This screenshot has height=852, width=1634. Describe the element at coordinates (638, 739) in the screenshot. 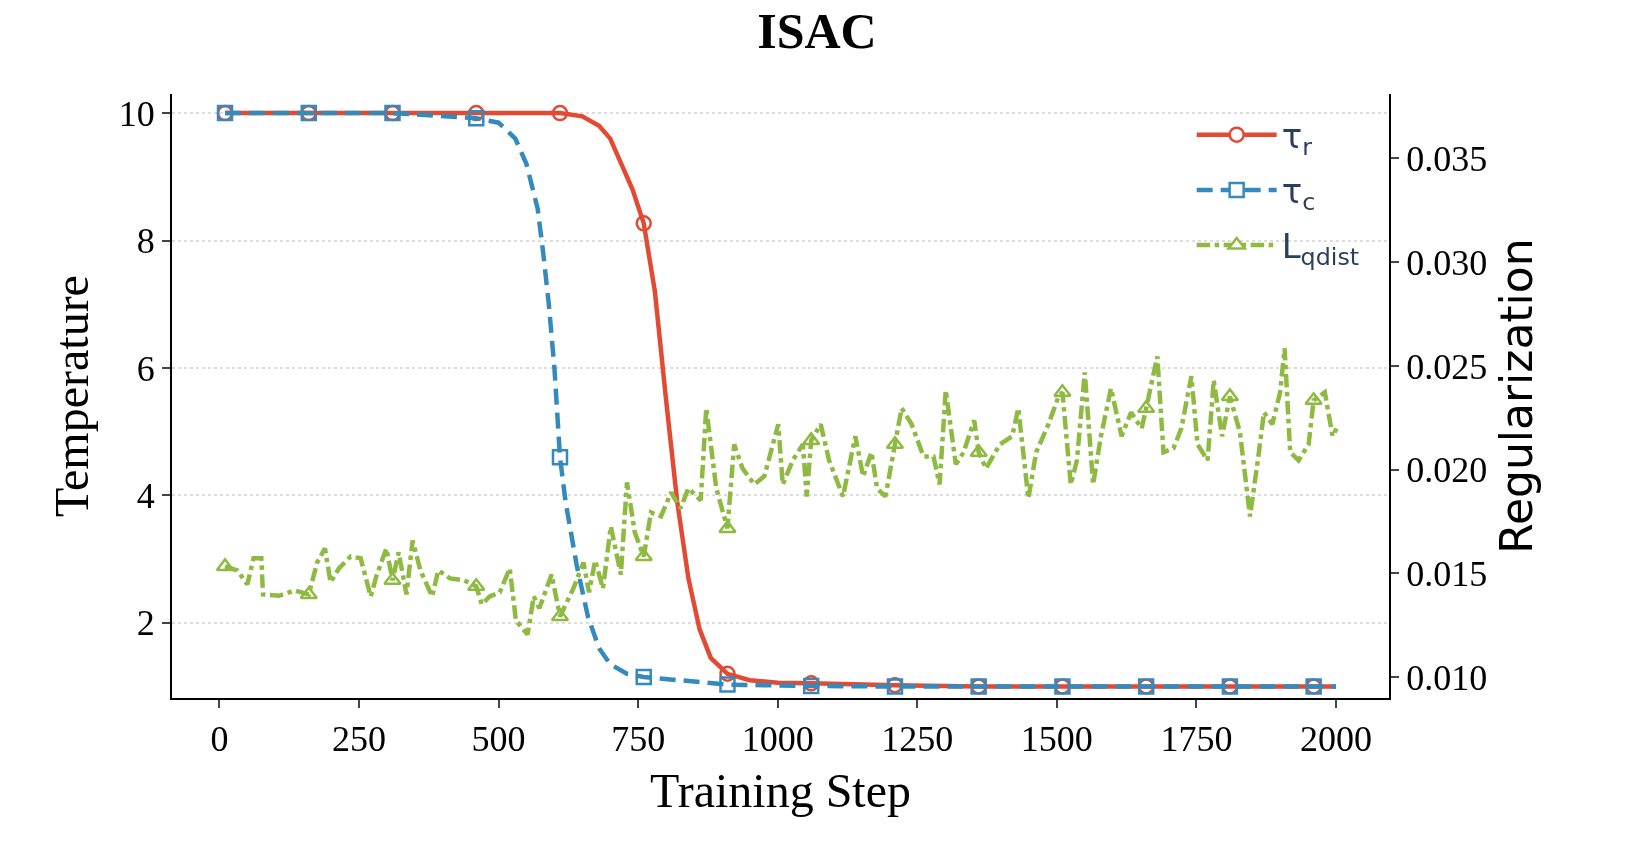

I see `x-tick-label: 750` at that location.